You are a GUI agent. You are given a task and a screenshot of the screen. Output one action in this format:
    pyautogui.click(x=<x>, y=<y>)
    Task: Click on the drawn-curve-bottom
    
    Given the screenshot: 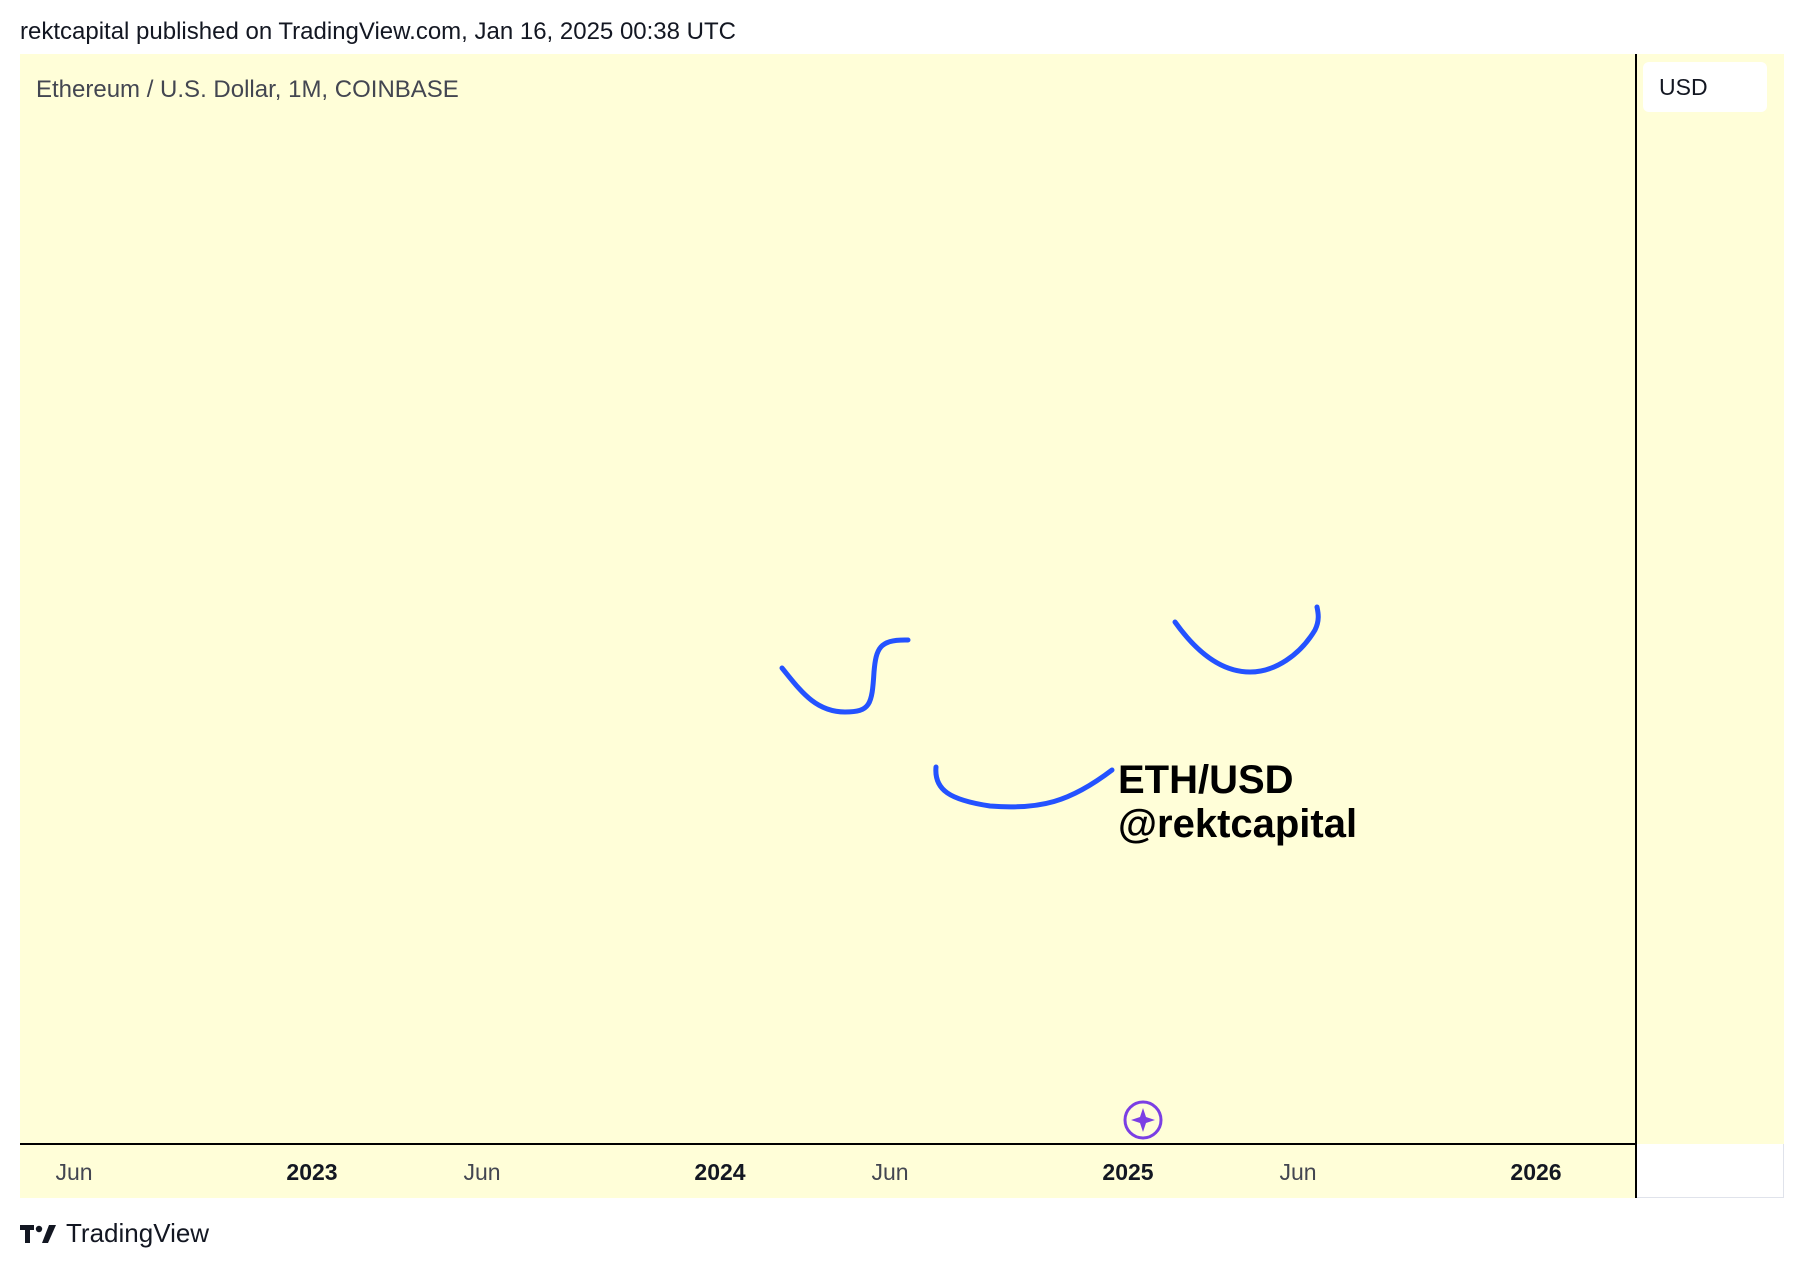 What is the action you would take?
    pyautogui.click(x=1024, y=787)
    